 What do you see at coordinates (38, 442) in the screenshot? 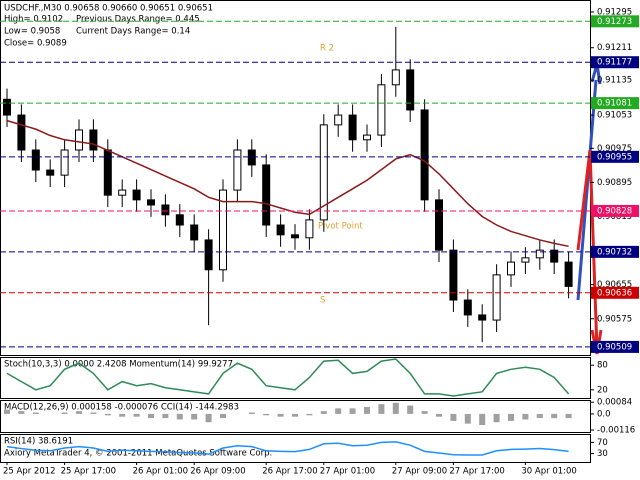
I see `panel-label: RSI(14) 38.6191` at bounding box center [38, 442].